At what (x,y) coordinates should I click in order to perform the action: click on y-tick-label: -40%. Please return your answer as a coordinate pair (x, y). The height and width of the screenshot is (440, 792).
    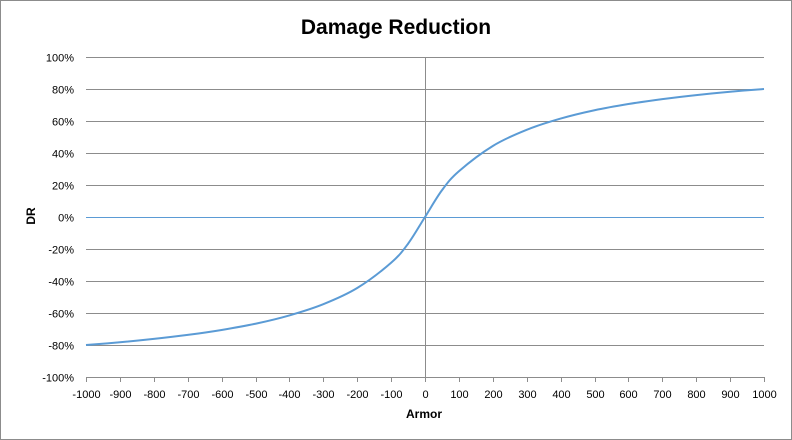
    Looking at the image, I should click on (61, 283).